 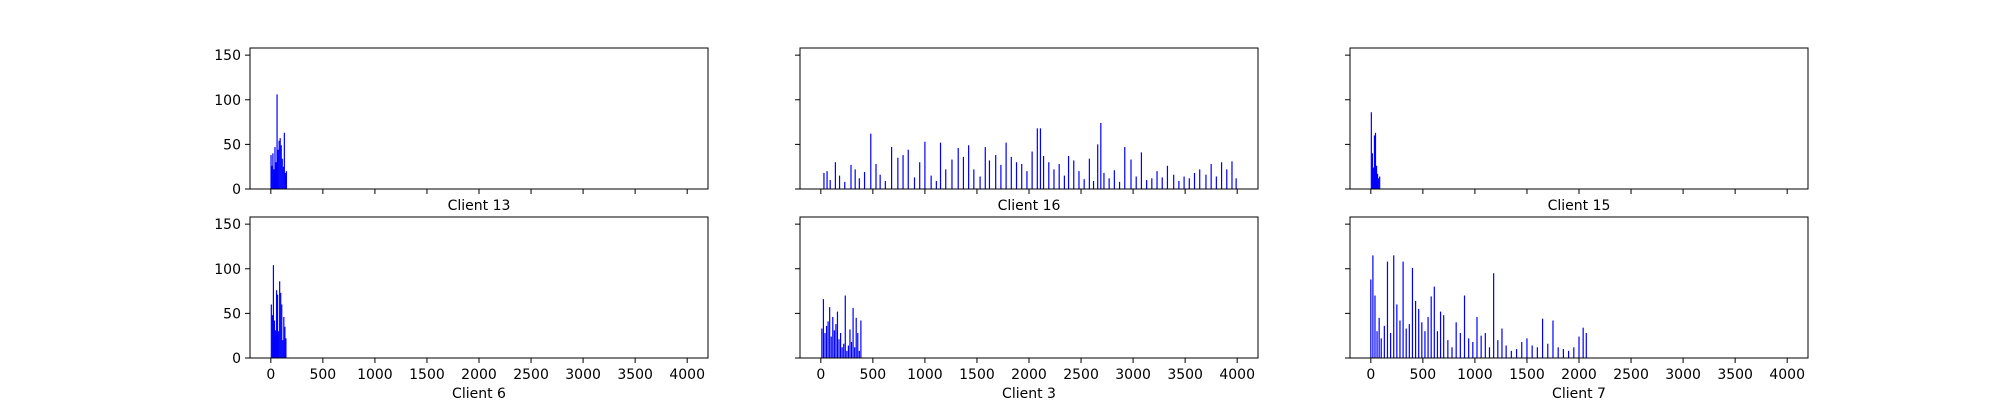 I want to click on x-axis-label: Client 7, so click(x=1579, y=393).